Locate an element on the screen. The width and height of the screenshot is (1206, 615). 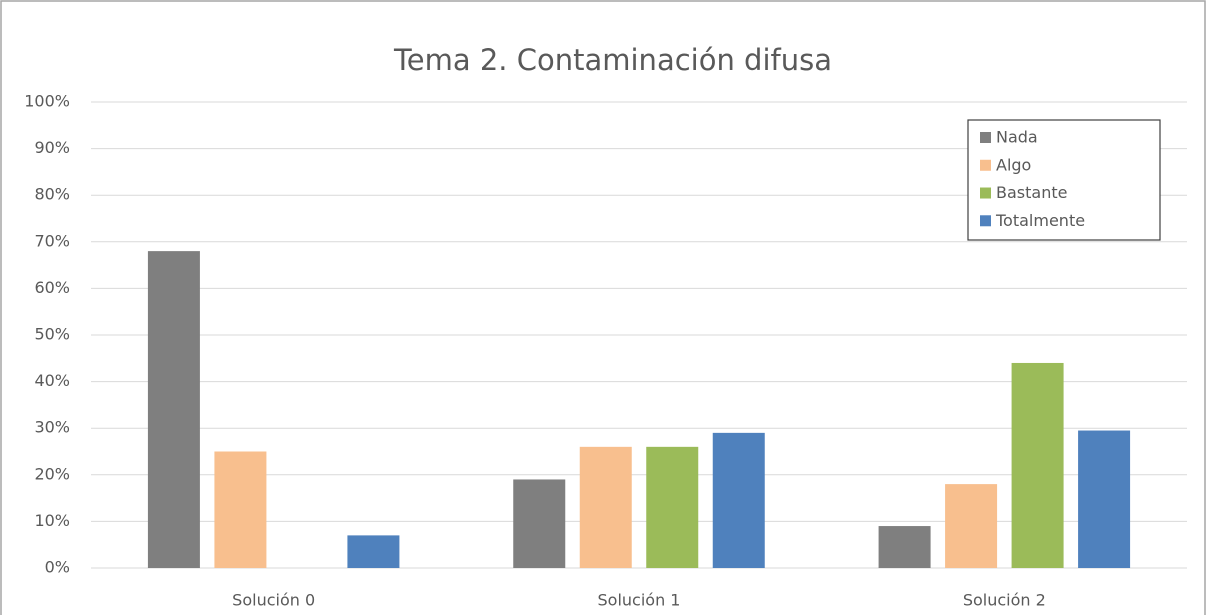
y-tick-label: 90% is located at coordinates (52, 147).